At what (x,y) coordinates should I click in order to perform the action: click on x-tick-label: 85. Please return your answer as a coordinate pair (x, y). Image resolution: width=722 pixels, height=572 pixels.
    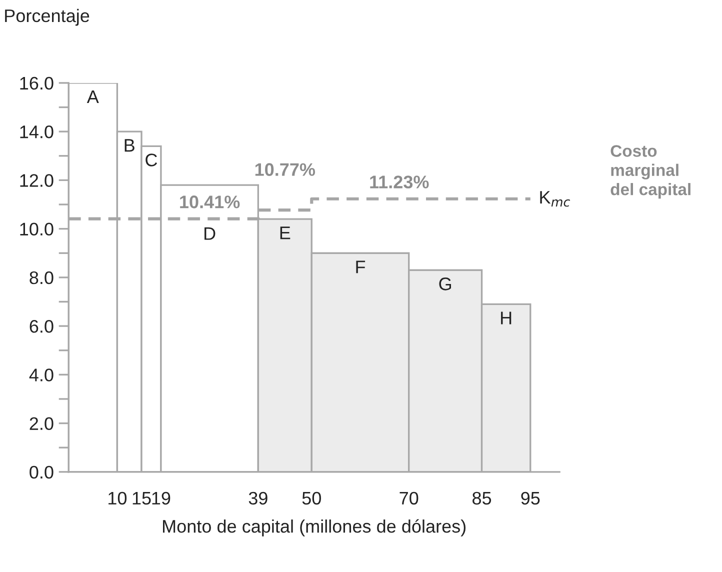
    Looking at the image, I should click on (482, 498).